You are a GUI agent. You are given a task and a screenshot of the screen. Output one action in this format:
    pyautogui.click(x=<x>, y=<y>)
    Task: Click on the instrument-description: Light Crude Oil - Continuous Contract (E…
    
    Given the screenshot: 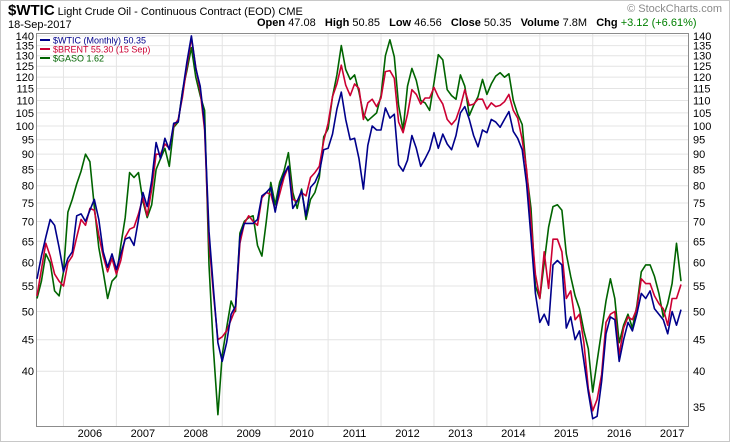 What is the action you would take?
    pyautogui.click(x=166, y=12)
    